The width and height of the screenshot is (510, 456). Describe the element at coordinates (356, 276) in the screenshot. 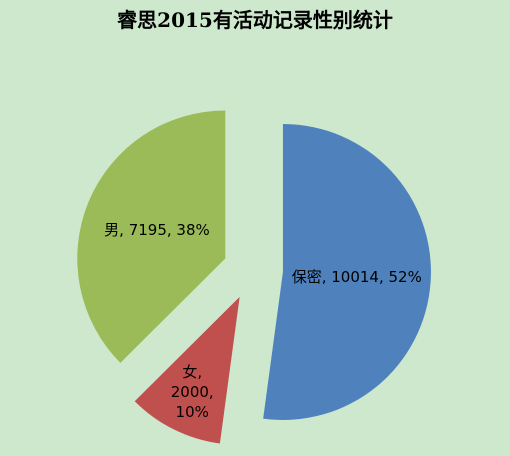

I see `data-label: 保密, 10014, 52%` at that location.